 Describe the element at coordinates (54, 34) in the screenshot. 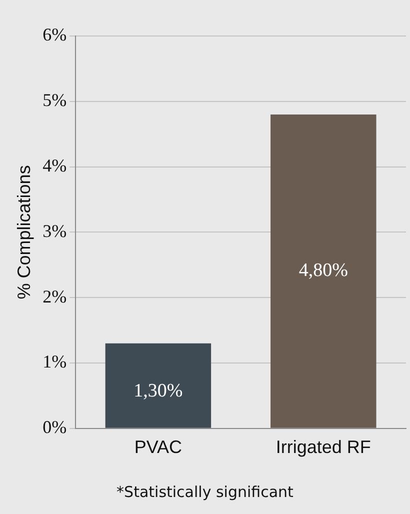

I see `y-tick-label: 6%` at that location.